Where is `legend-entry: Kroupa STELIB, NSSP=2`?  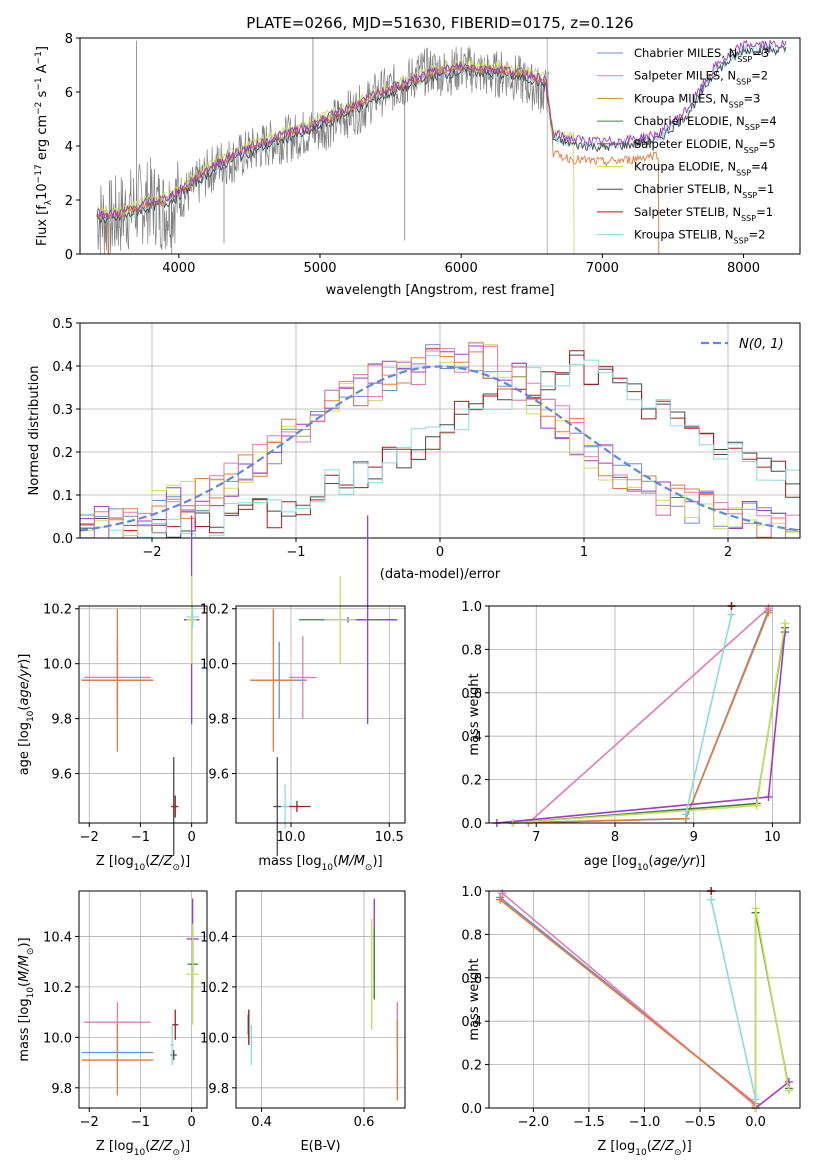
legend-entry: Kroupa STELIB, NSSP=2 is located at coordinates (699, 237).